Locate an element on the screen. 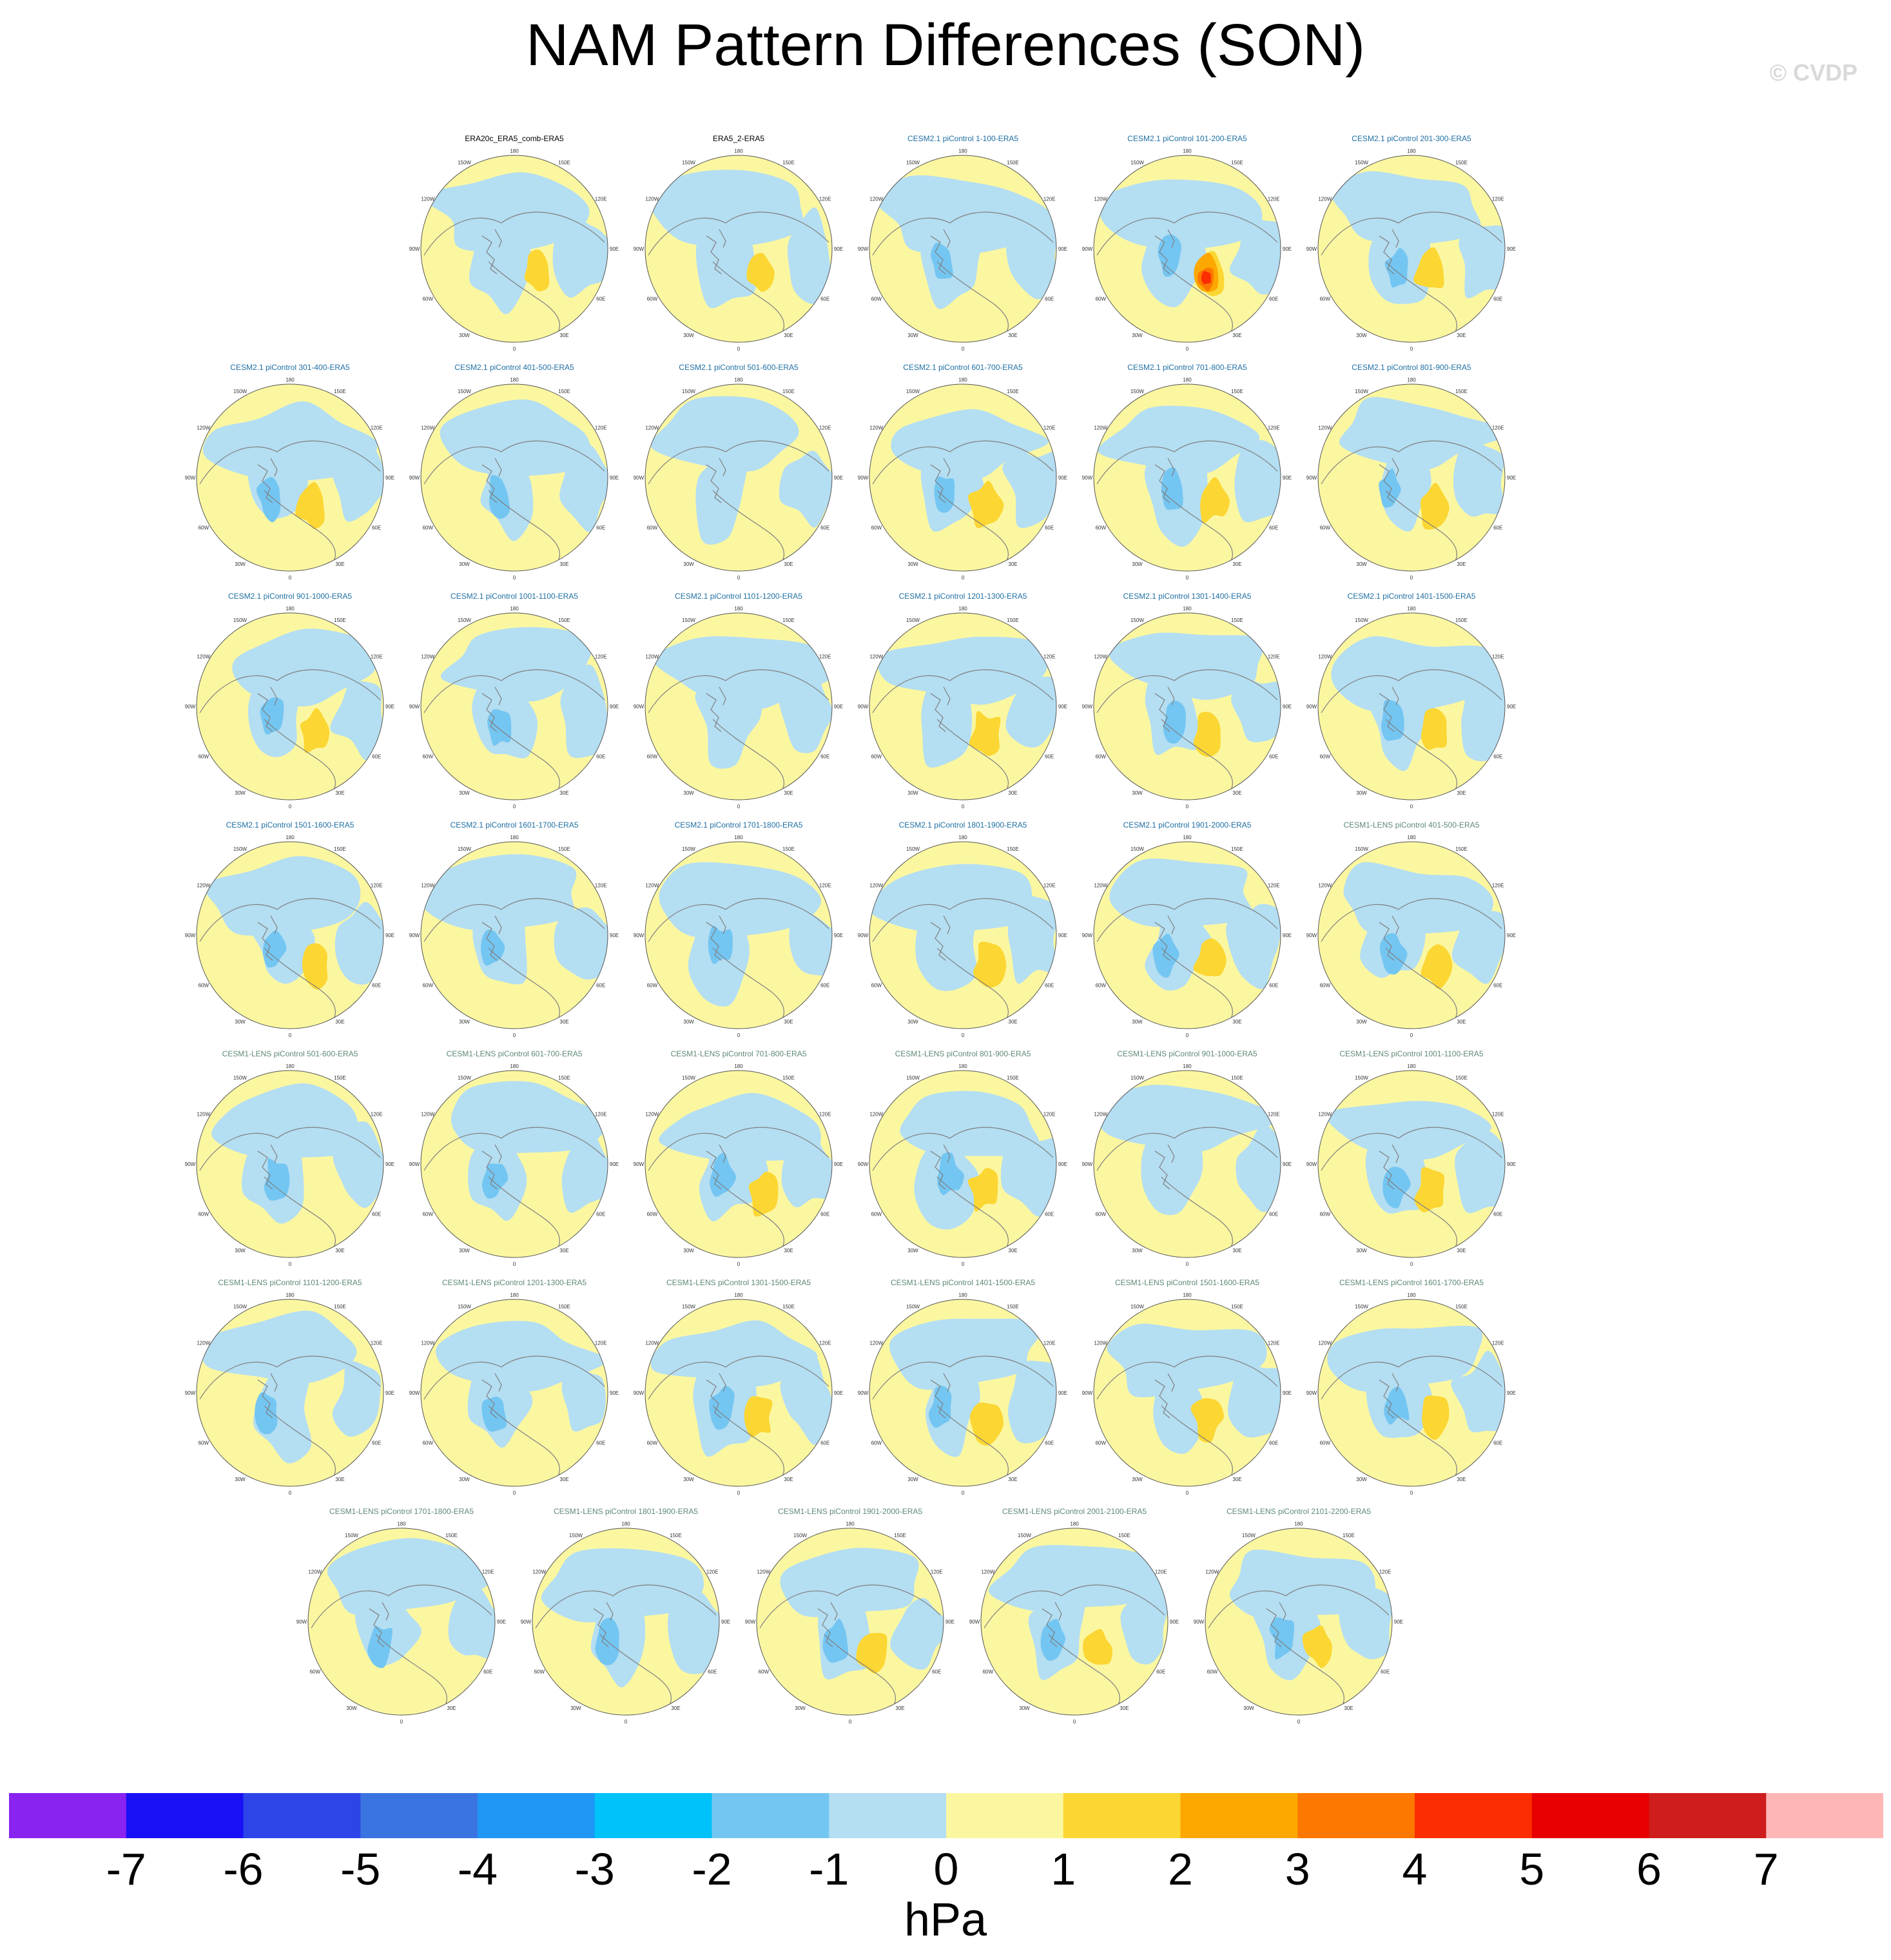 Image resolution: width=1891 pixels, height=1960 pixels. map-panel-title: CESM1-LENS piControl 1301-1500-ERA5 is located at coordinates (738, 1283).